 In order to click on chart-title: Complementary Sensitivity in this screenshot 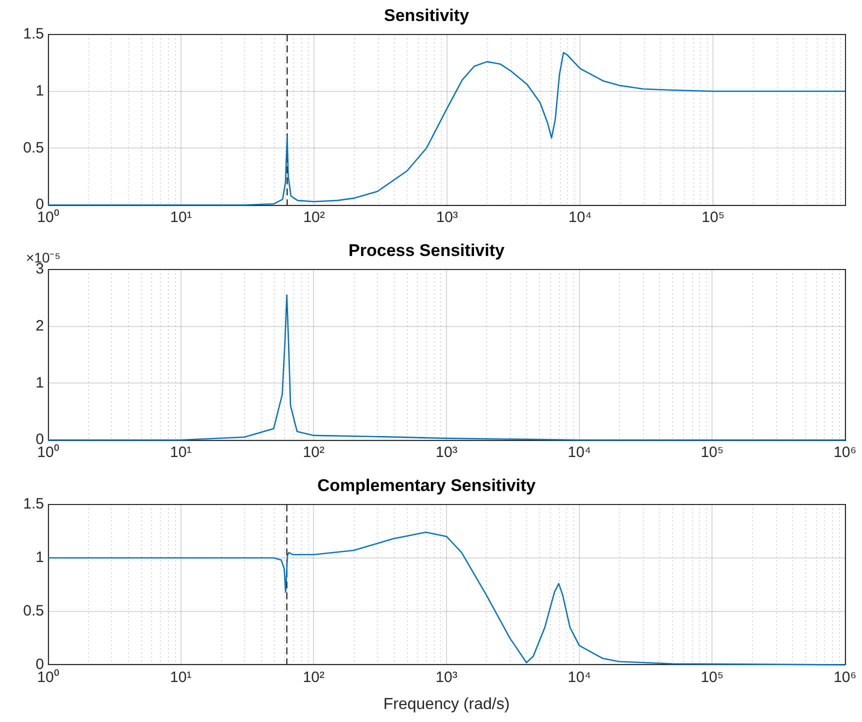, I will do `click(426, 485)`.